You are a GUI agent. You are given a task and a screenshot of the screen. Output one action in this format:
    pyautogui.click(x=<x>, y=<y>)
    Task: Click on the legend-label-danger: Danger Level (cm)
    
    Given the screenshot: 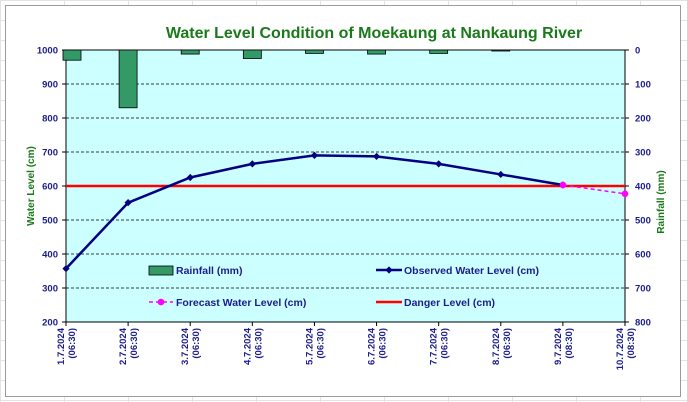 What is the action you would take?
    pyautogui.click(x=449, y=303)
    